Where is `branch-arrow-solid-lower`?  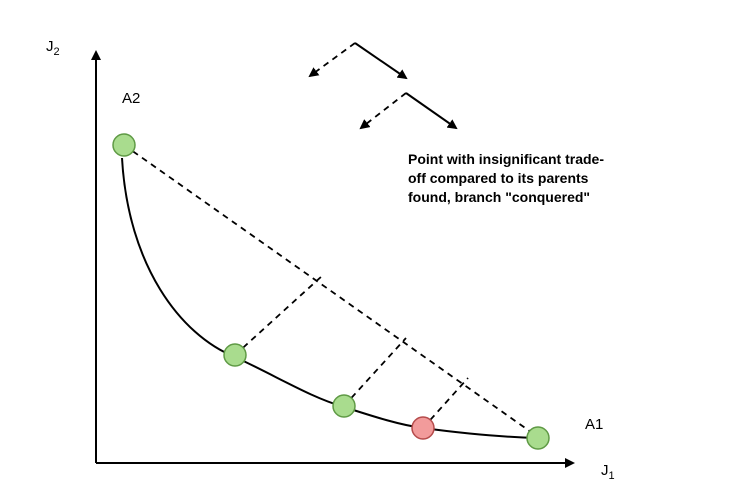
branch-arrow-solid-lower is located at coordinates (431, 111).